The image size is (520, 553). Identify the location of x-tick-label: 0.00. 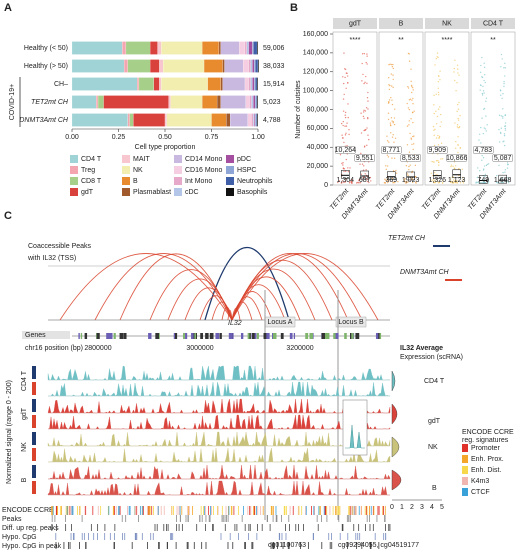
(72, 137).